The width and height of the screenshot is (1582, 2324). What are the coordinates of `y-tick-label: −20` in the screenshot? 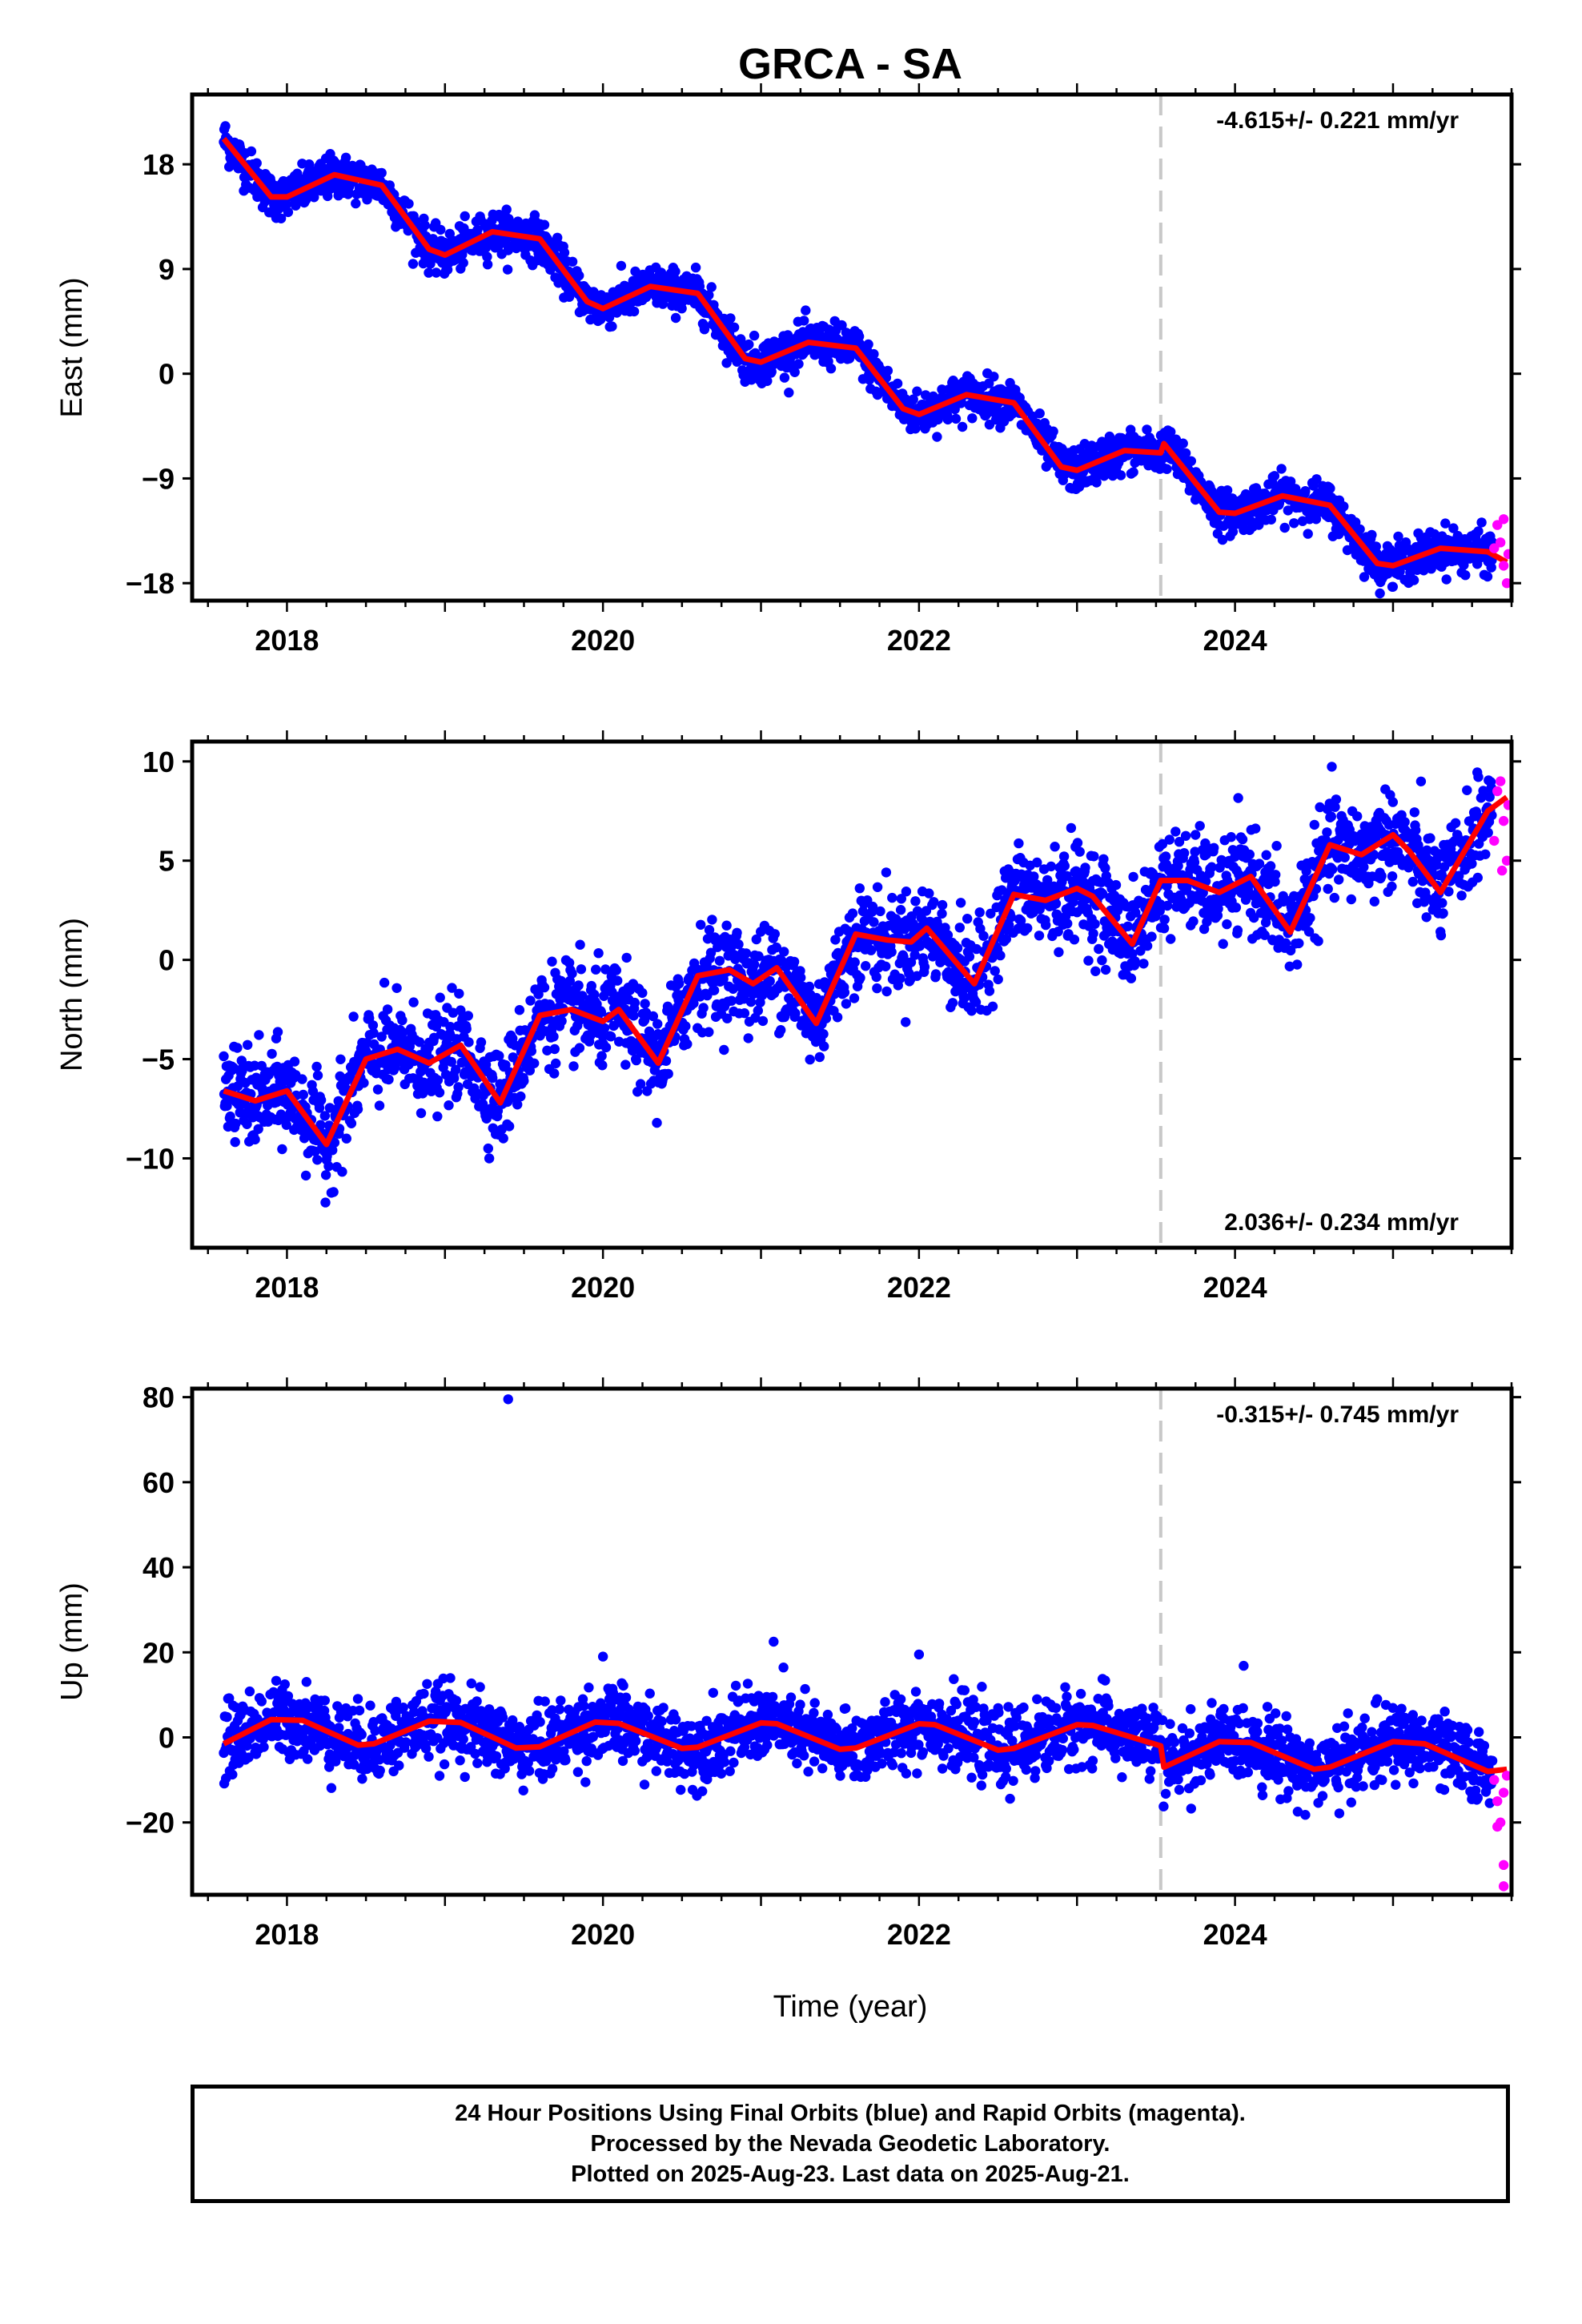 It's located at (151, 1823).